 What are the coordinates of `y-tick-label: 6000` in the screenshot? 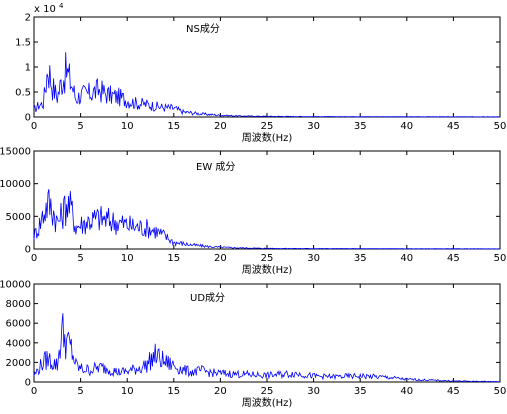 It's located at (18, 324).